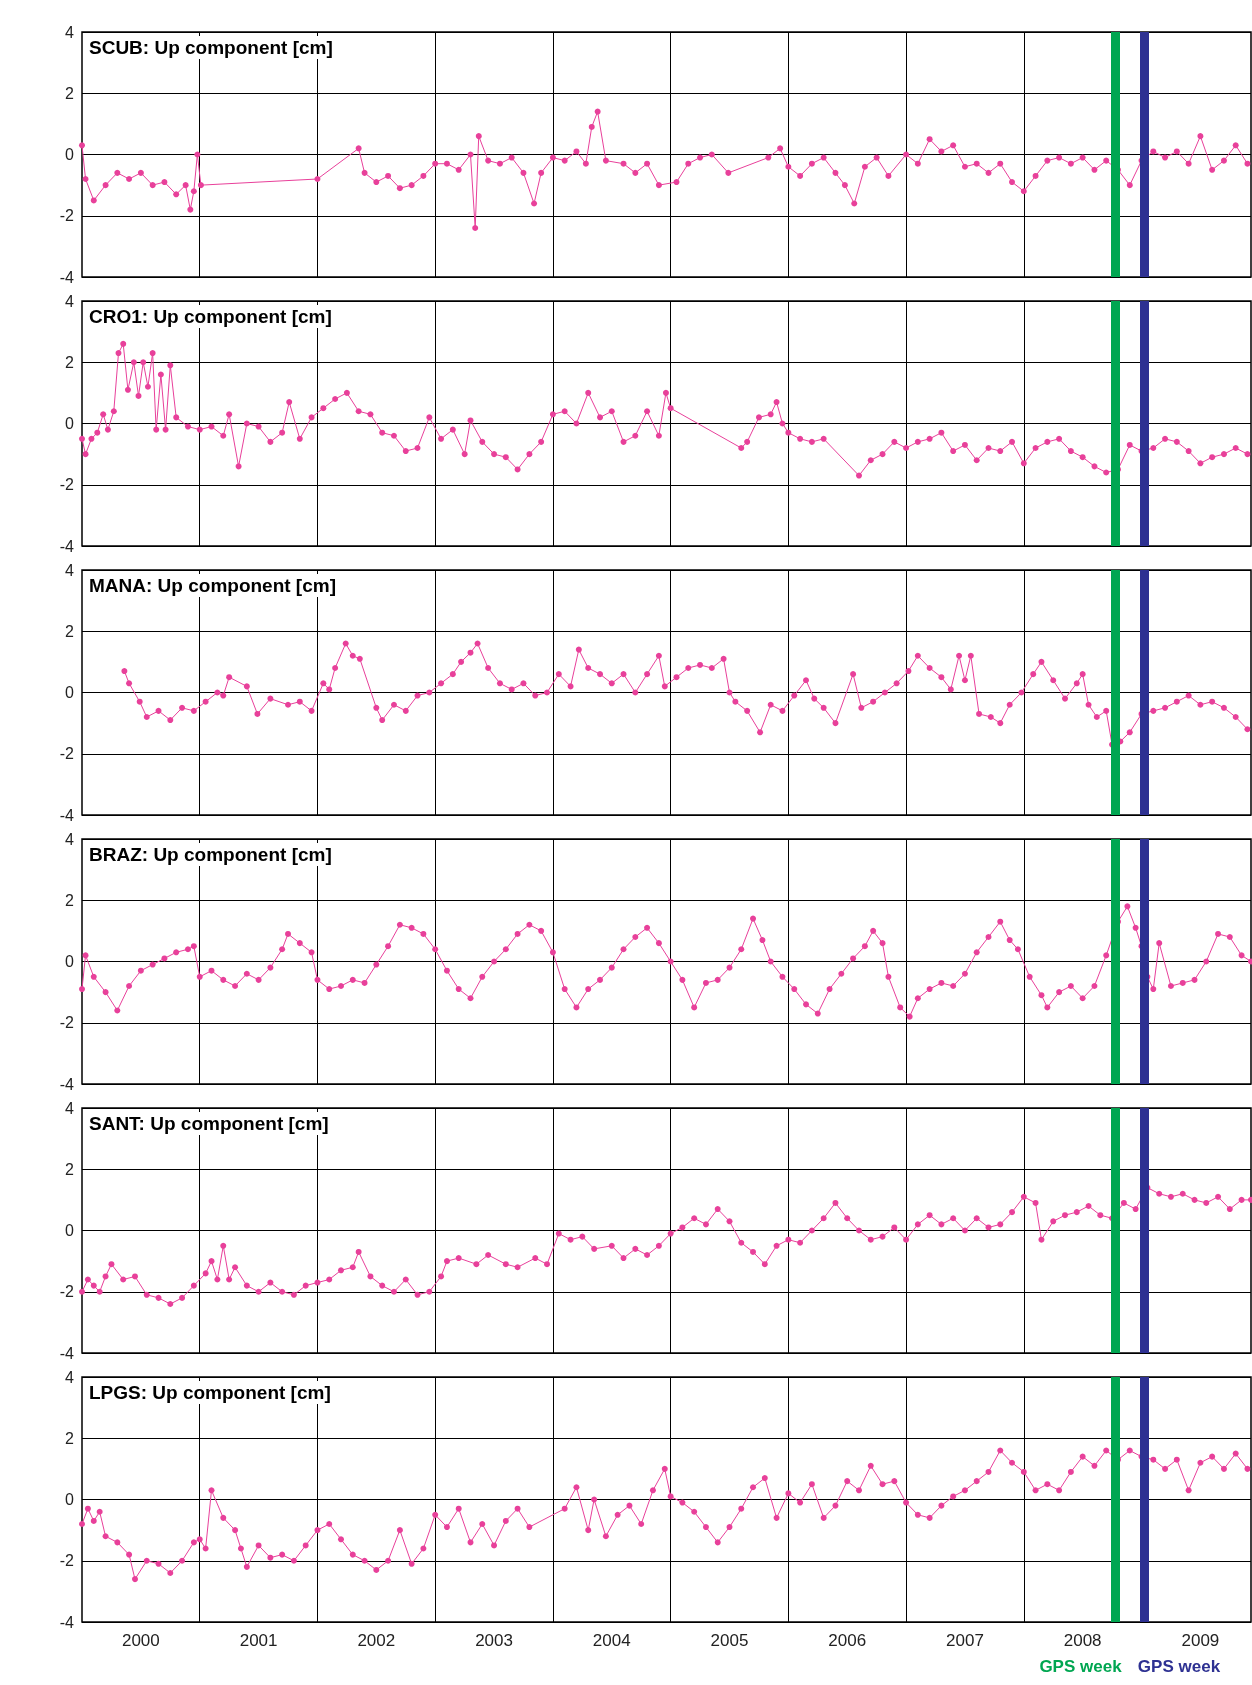  Describe the element at coordinates (258, 1640) in the screenshot. I see `x-tick-label: 2001` at that location.